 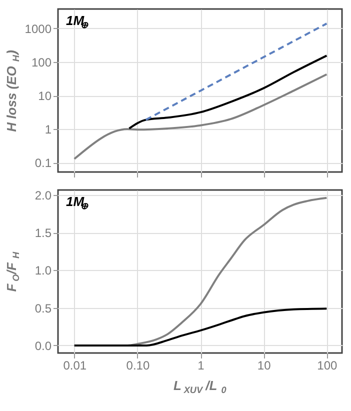 What do you see at coordinates (43, 195) in the screenshot?
I see `y-tick-label: 2.0` at bounding box center [43, 195].